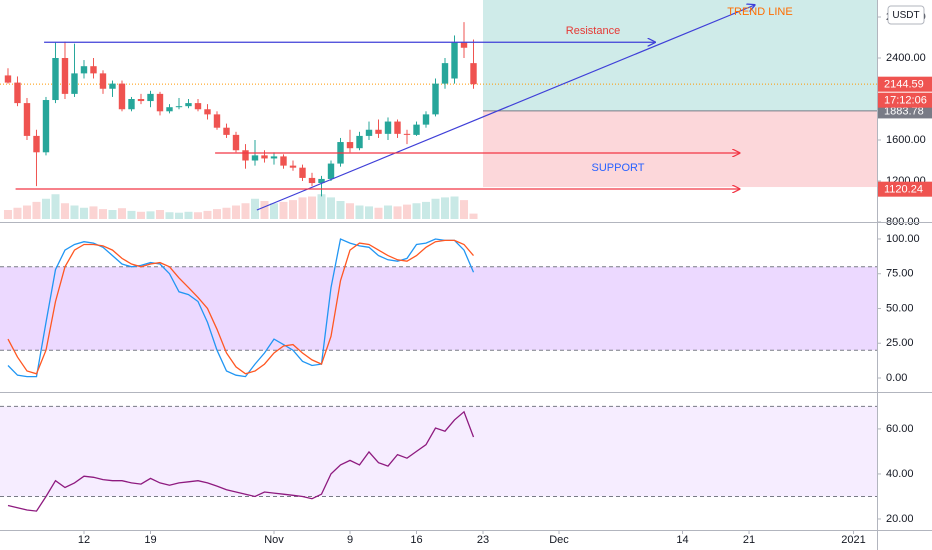  Describe the element at coordinates (900, 343) in the screenshot. I see `y-tick-label: 25.00` at that location.